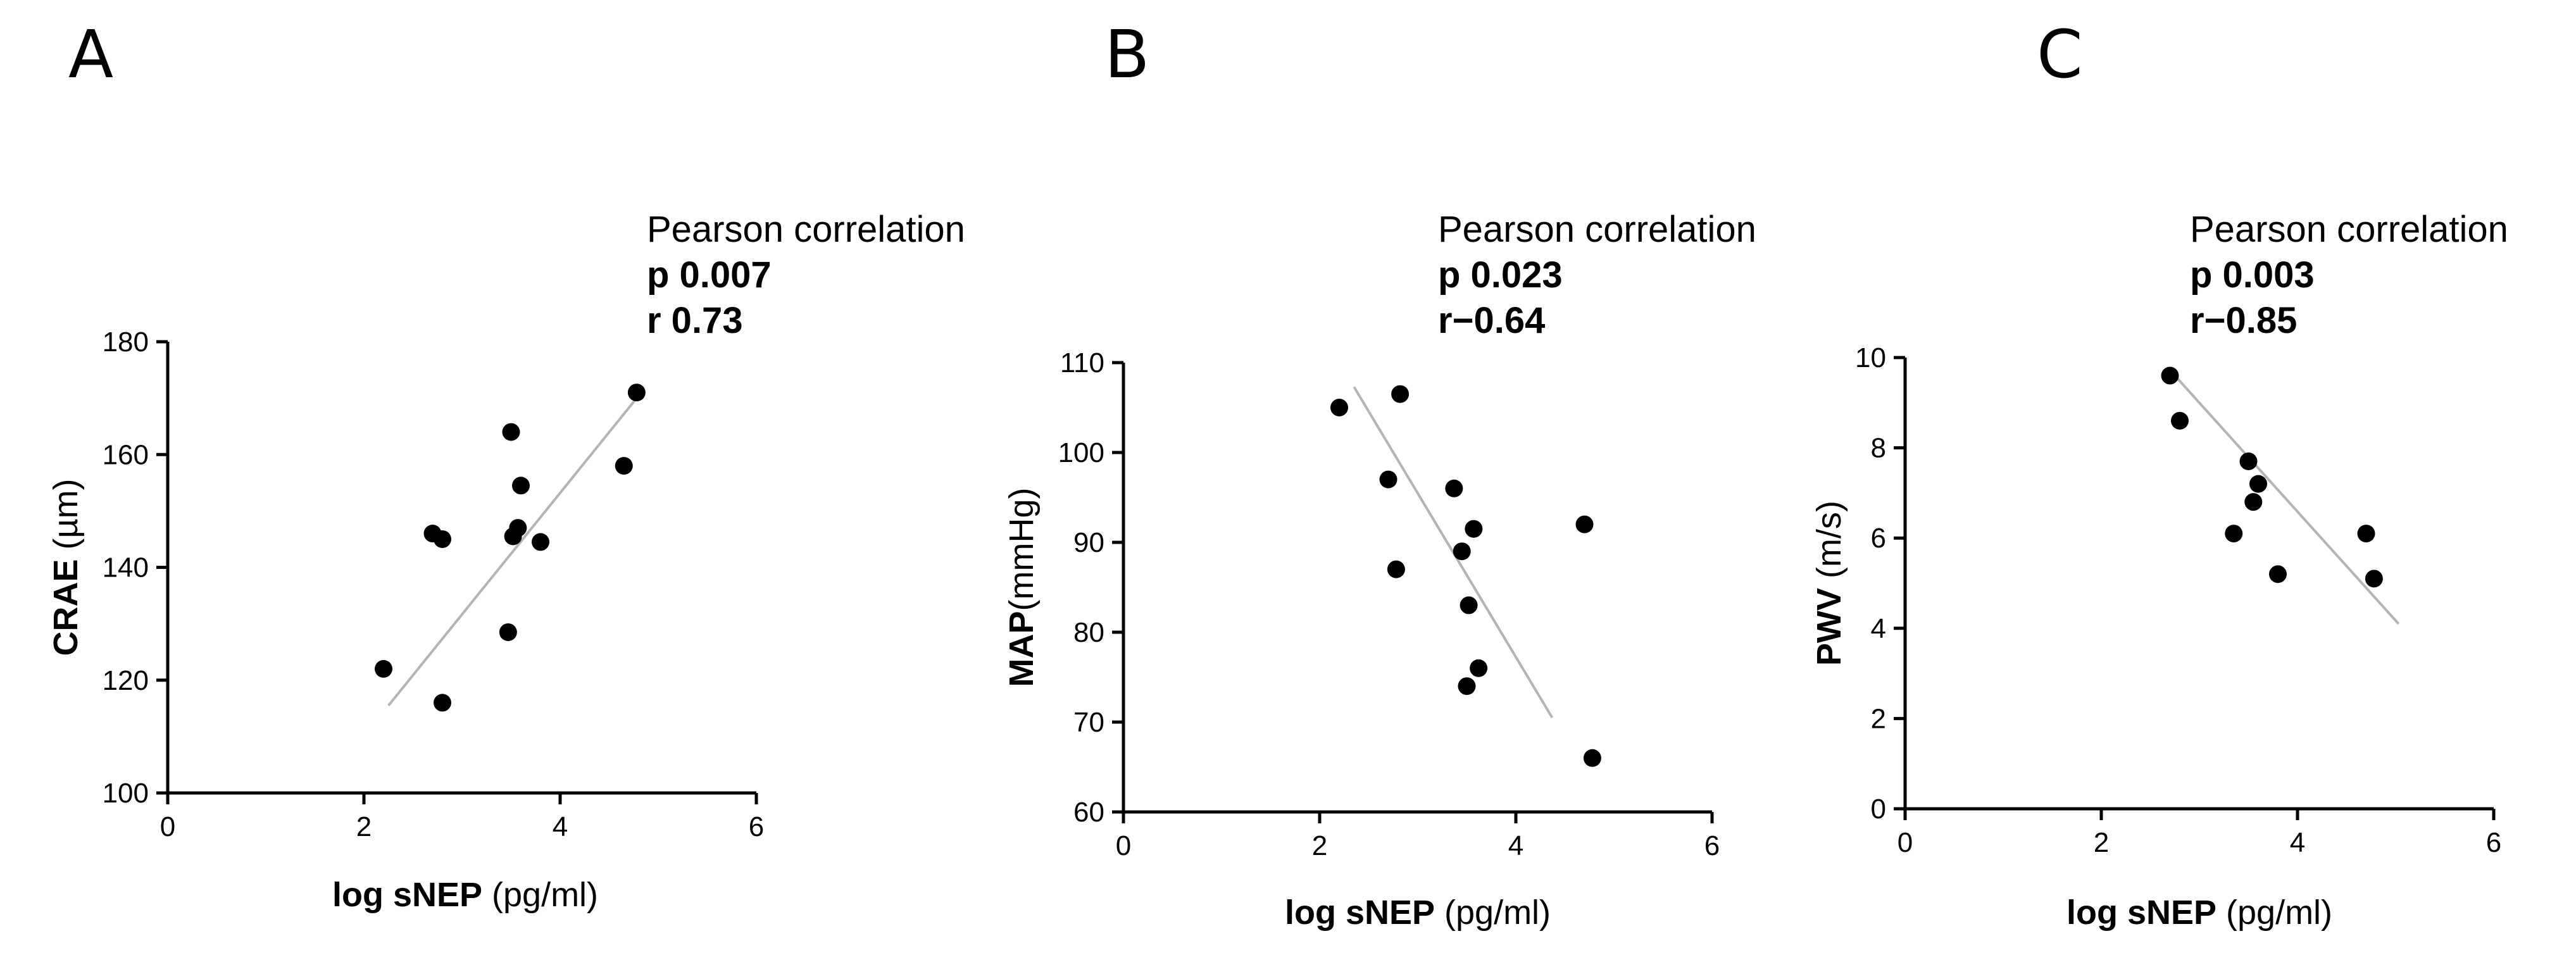  What do you see at coordinates (1088, 542) in the screenshot?
I see `y-tick-label: 90` at bounding box center [1088, 542].